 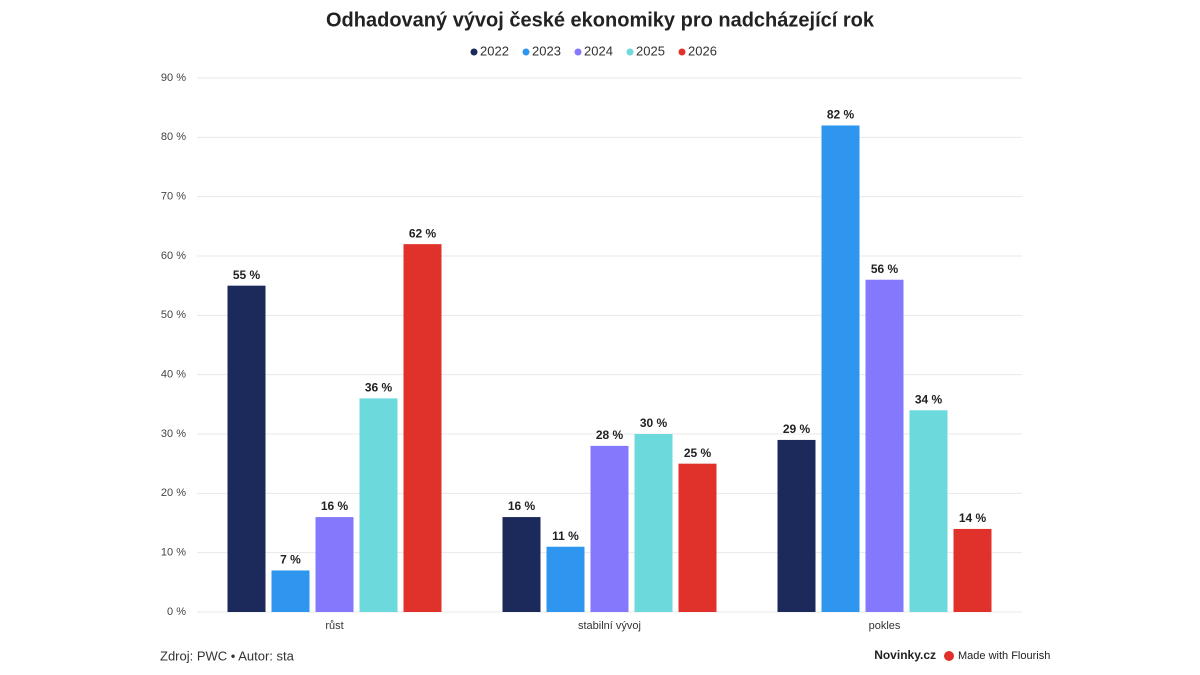 What do you see at coordinates (173, 256) in the screenshot?
I see `y-tick-label: 60 %` at bounding box center [173, 256].